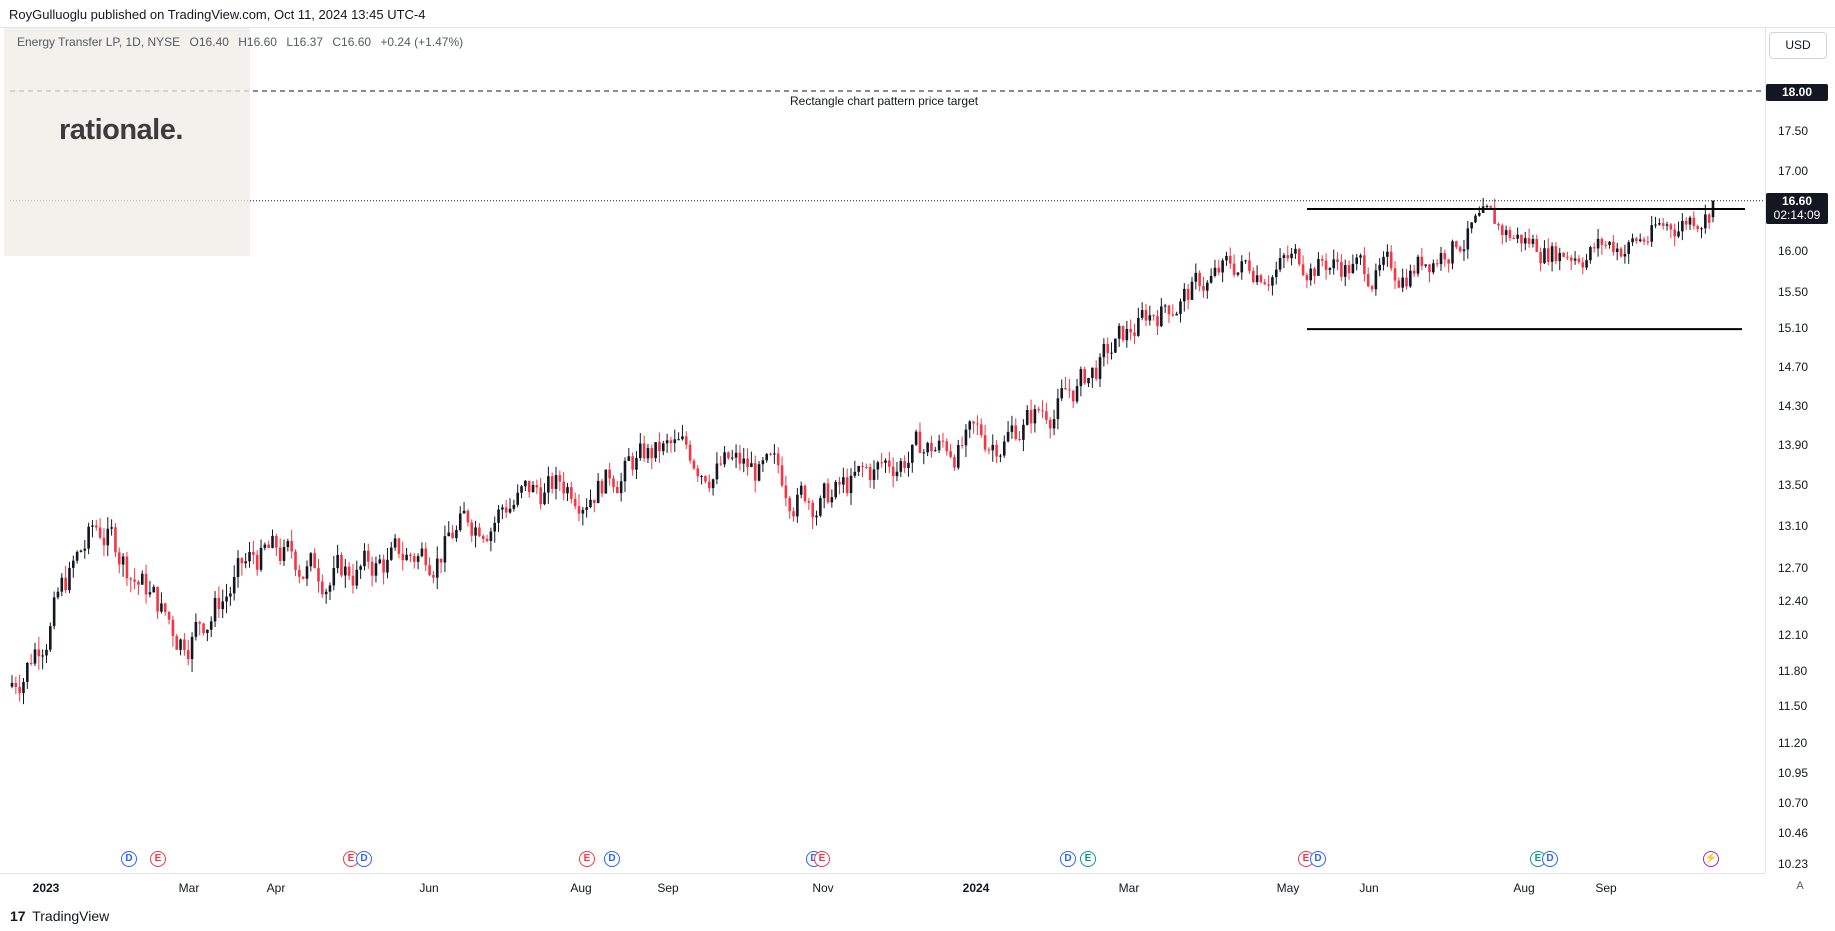 The height and width of the screenshot is (931, 1835). What do you see at coordinates (823, 888) in the screenshot?
I see `time-label: Nov` at bounding box center [823, 888].